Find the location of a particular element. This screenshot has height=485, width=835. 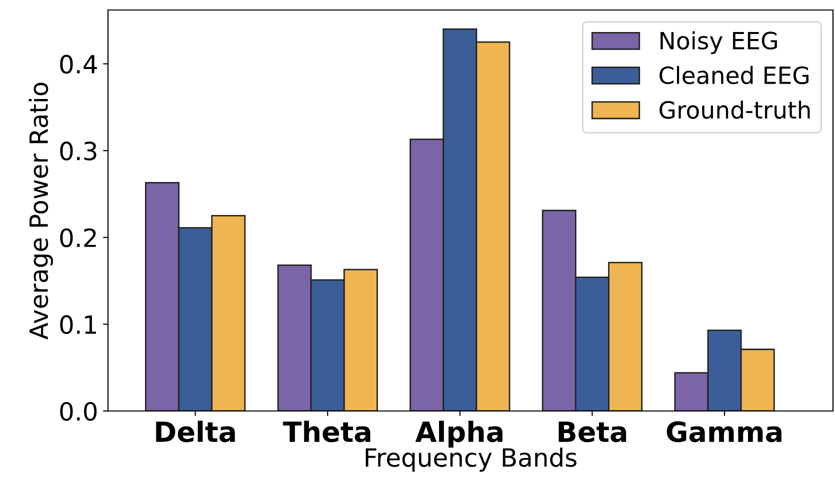

legend-label: Cleaned EEG is located at coordinates (734, 75).